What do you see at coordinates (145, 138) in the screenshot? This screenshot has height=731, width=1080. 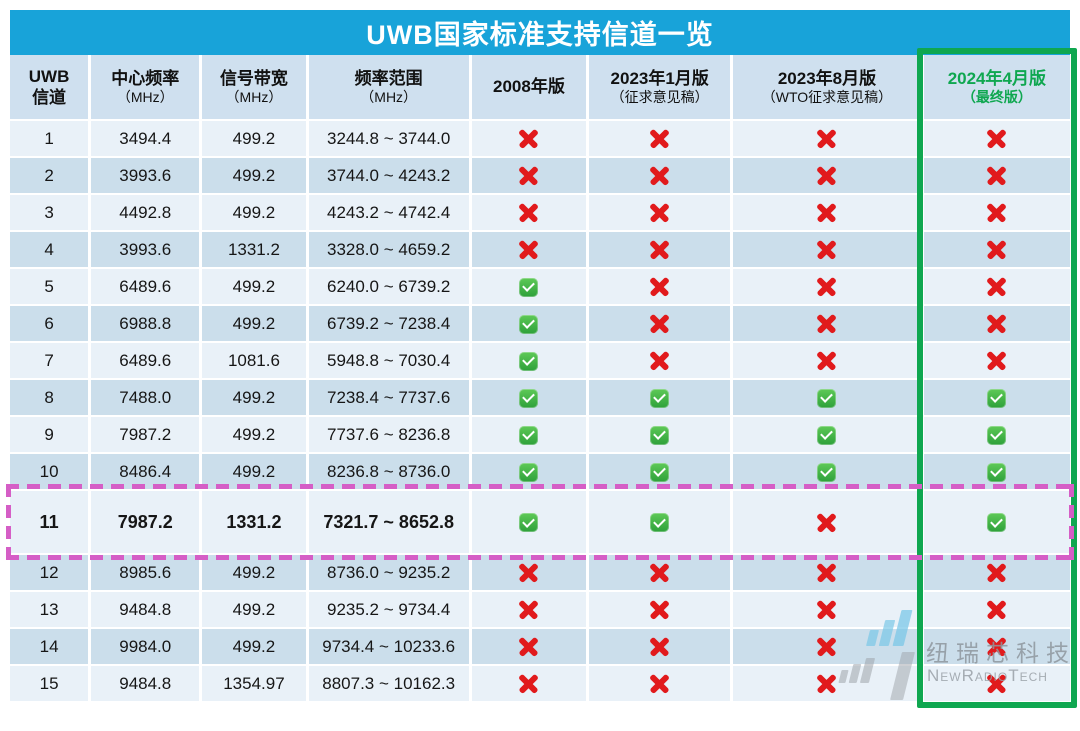 I see `cell-center-frequency: 3494.4` at bounding box center [145, 138].